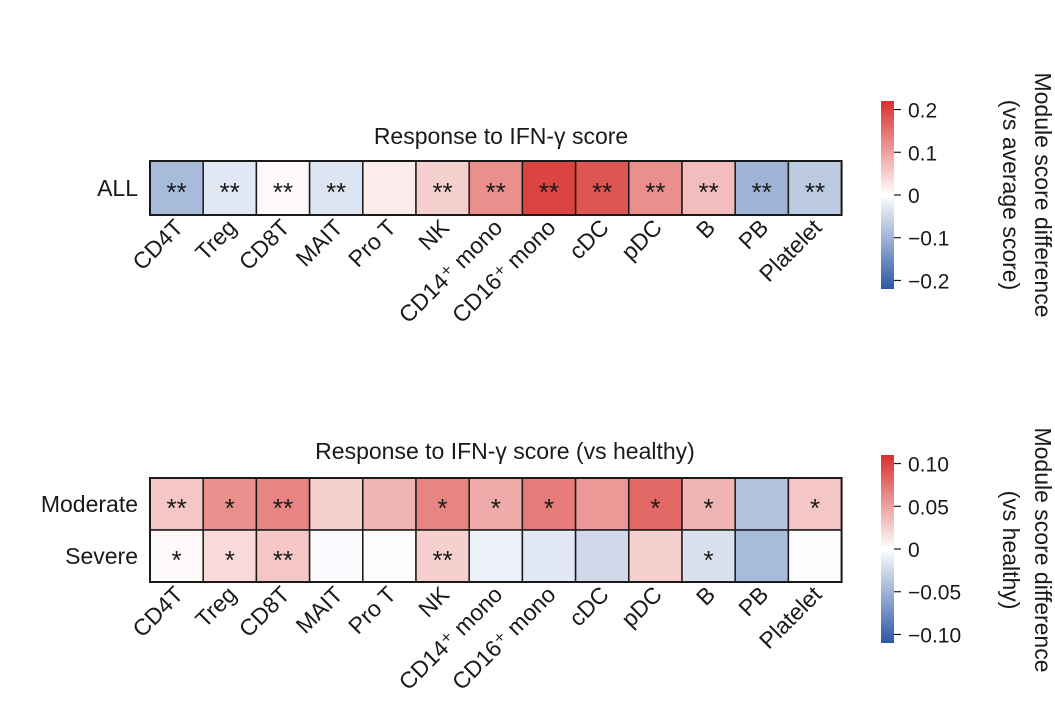  What do you see at coordinates (815, 556) in the screenshot?
I see `heatmap-cell-severe-platelet` at bounding box center [815, 556].